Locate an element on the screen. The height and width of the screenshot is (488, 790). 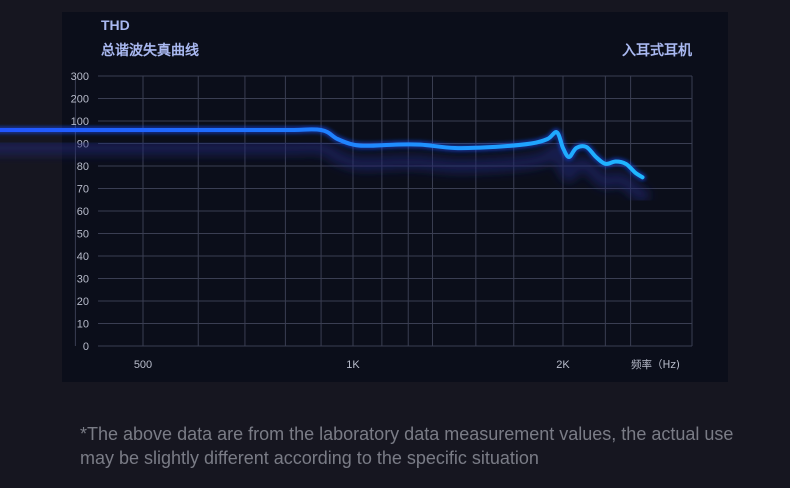
y-tick-label: 70 is located at coordinates (83, 190).